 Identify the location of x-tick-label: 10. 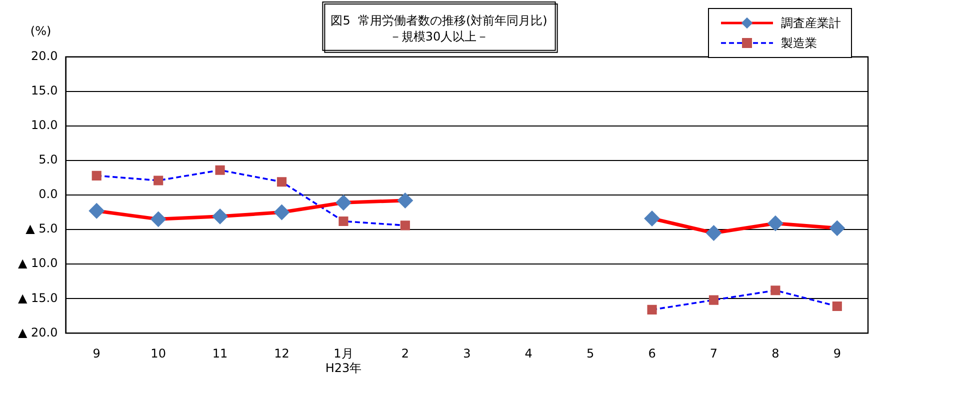
(158, 353).